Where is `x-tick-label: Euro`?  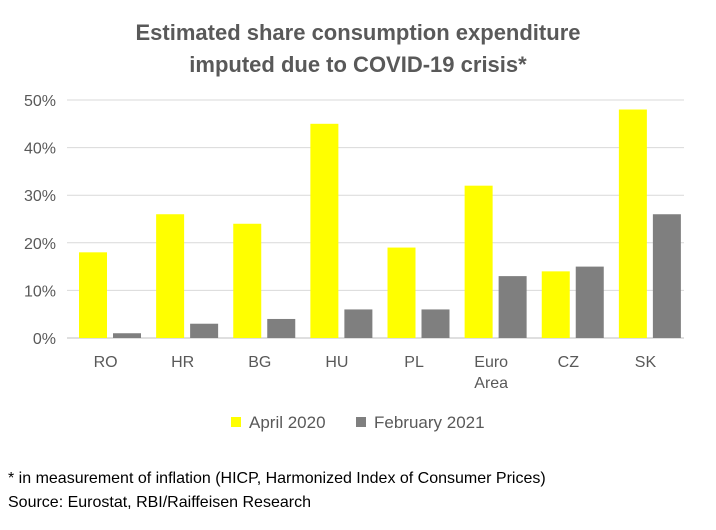 x-tick-label: Euro is located at coordinates (491, 362).